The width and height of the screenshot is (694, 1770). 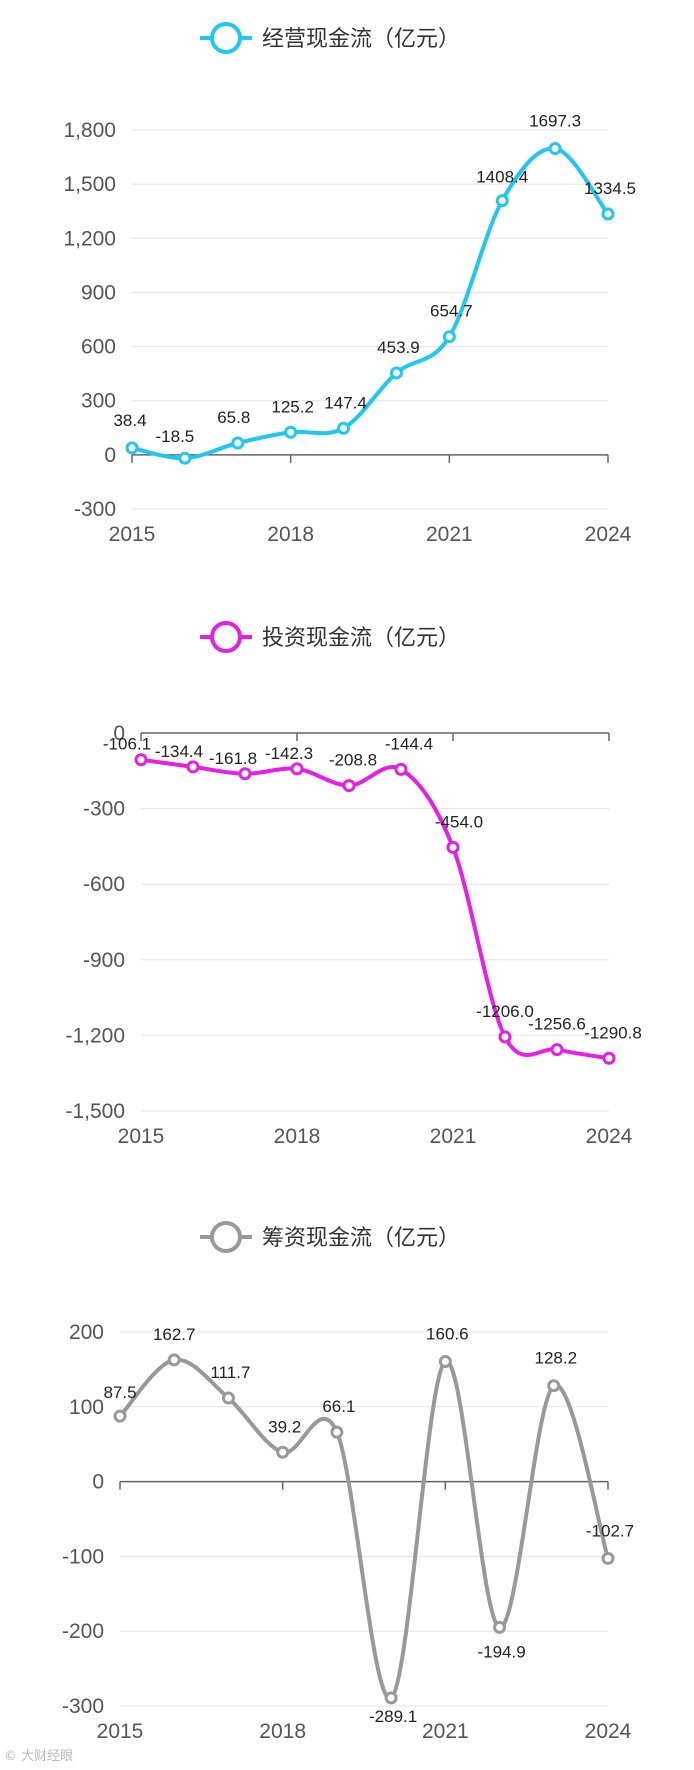 I want to click on y-tick-label: 100, so click(x=86, y=1407).